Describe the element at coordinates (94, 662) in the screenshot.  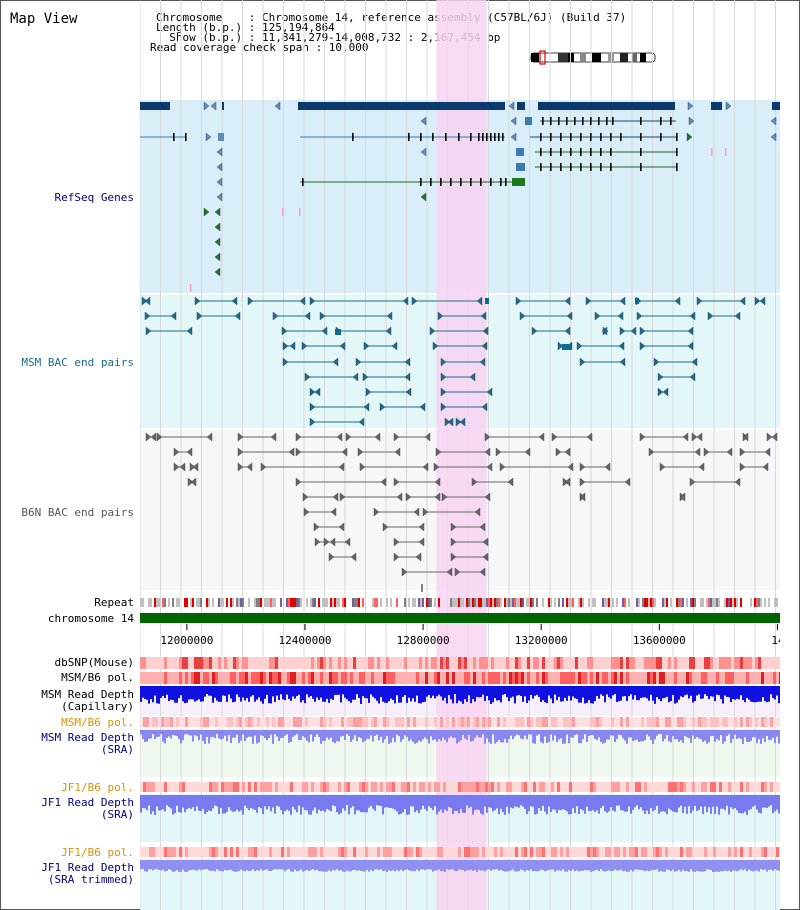
I see `track-label-dbsnp: dbSNP(Mouse)` at that location.